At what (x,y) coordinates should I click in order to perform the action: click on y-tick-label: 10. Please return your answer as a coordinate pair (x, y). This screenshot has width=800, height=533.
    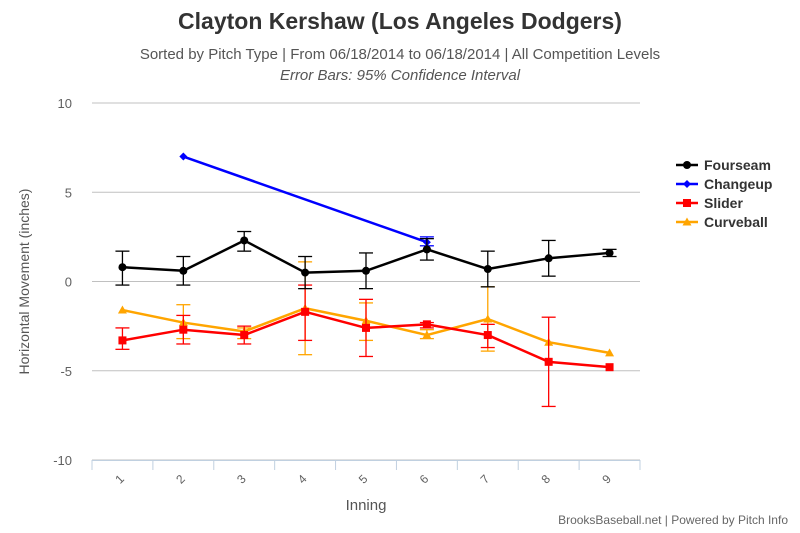
    Looking at the image, I should click on (65, 103).